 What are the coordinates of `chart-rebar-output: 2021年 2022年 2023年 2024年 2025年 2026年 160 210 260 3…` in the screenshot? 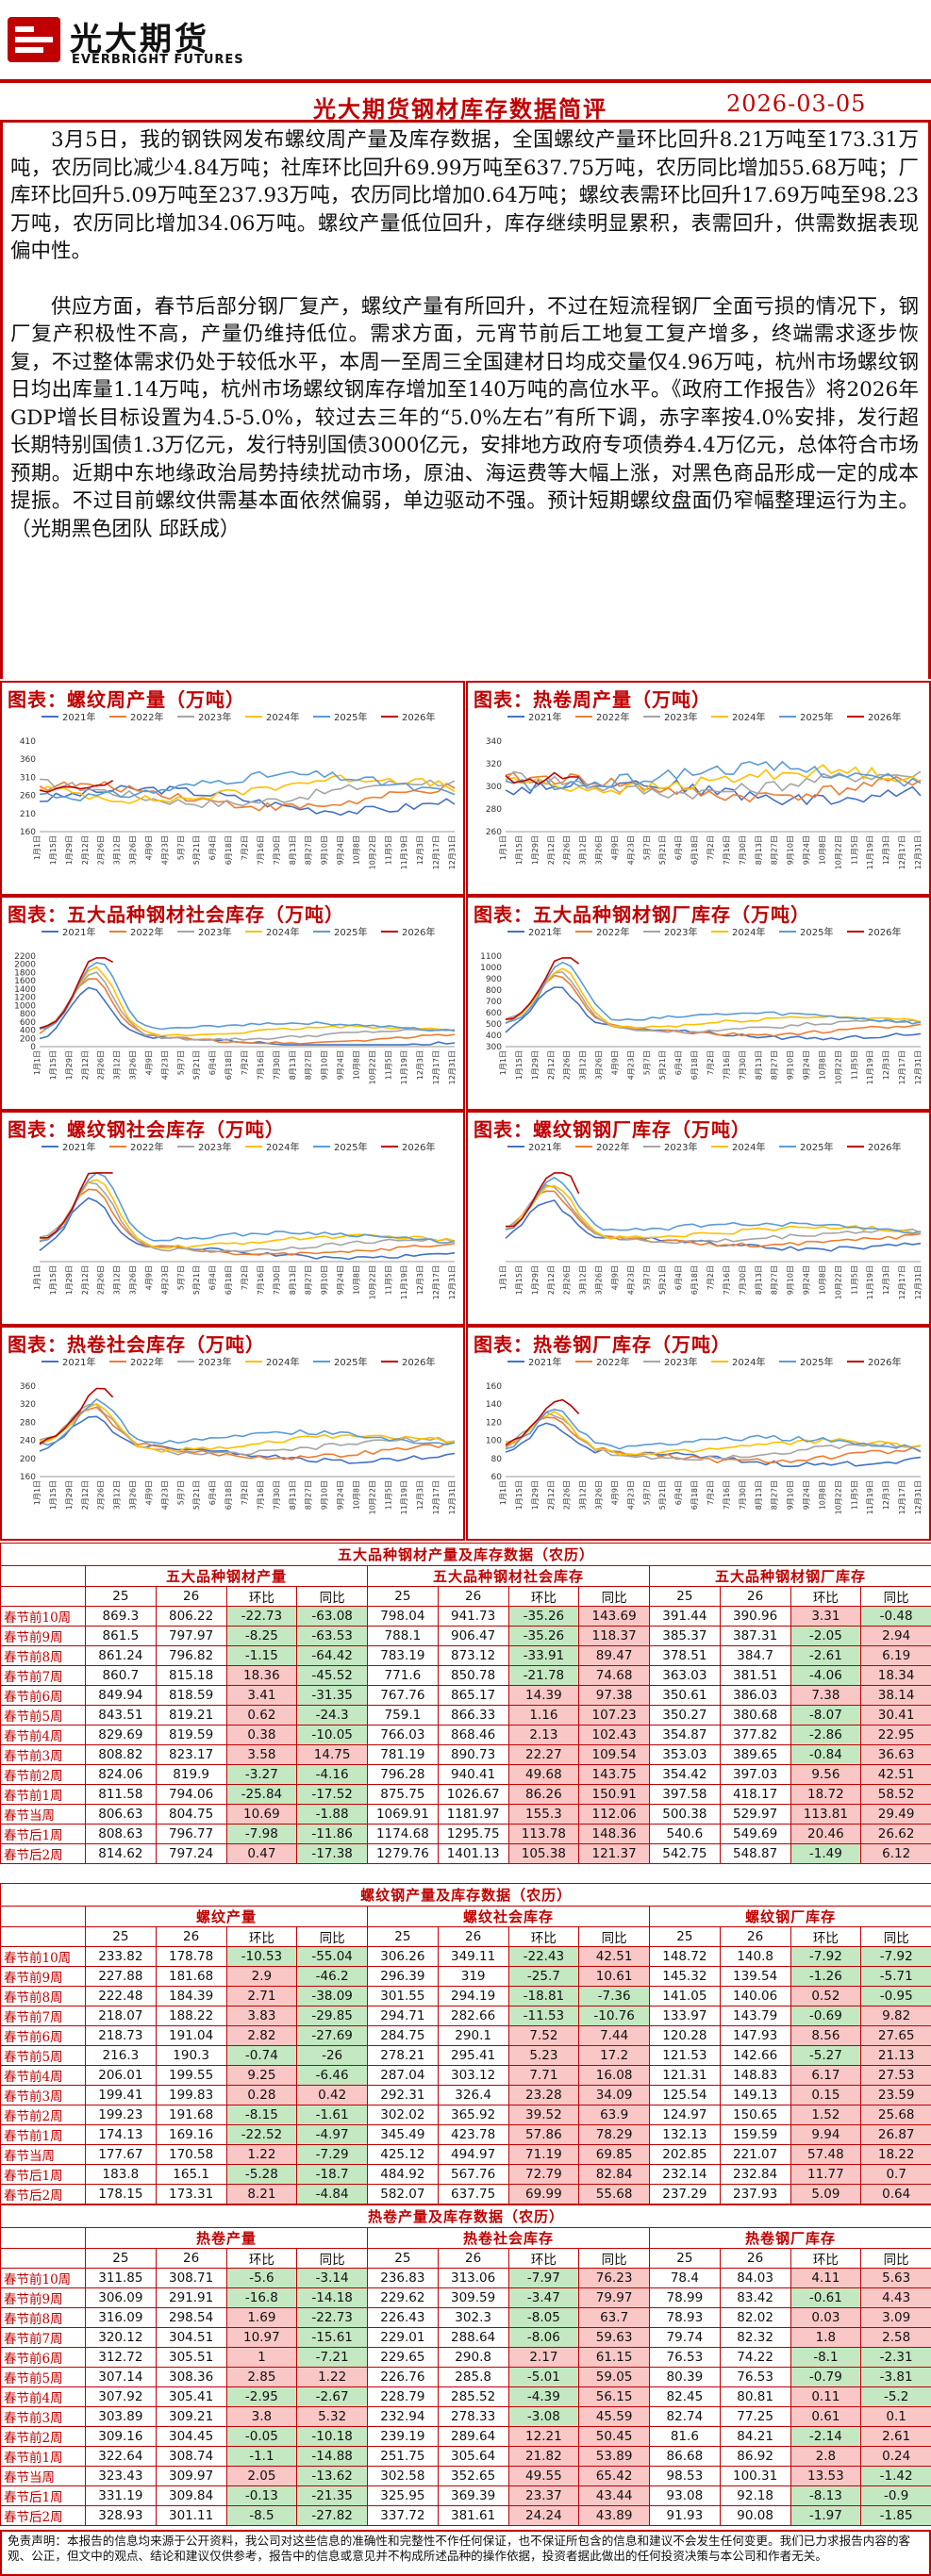 It's located at (238, 790).